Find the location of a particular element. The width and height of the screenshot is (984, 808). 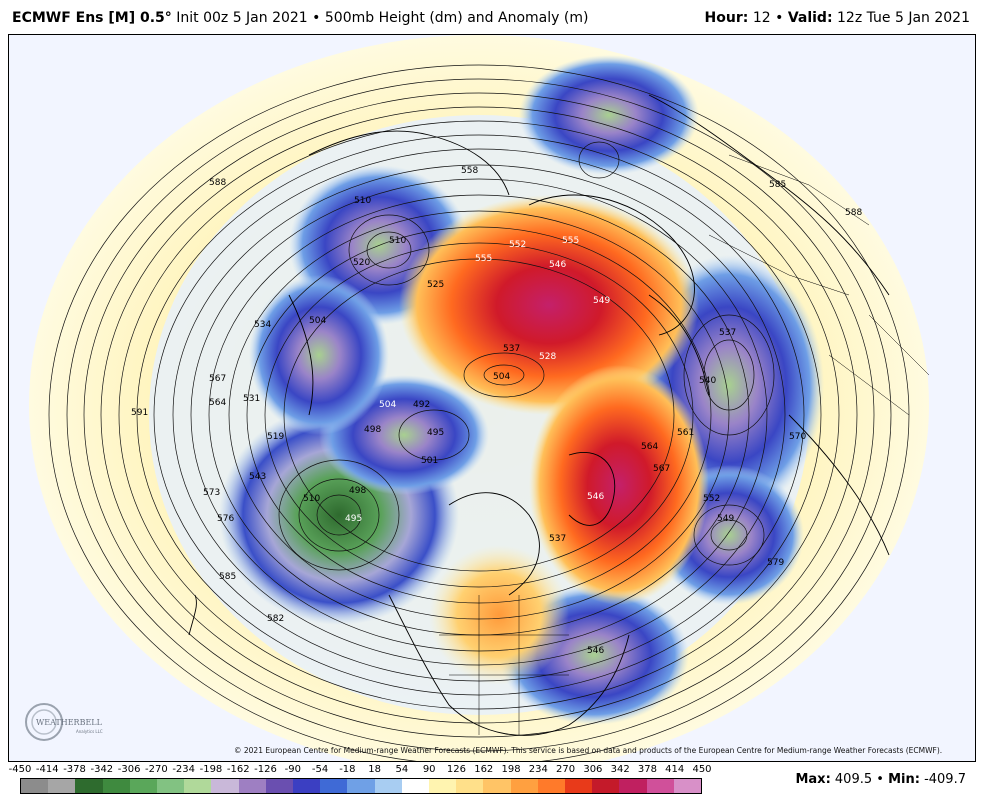

contour-label: 525 is located at coordinates (435, 285).